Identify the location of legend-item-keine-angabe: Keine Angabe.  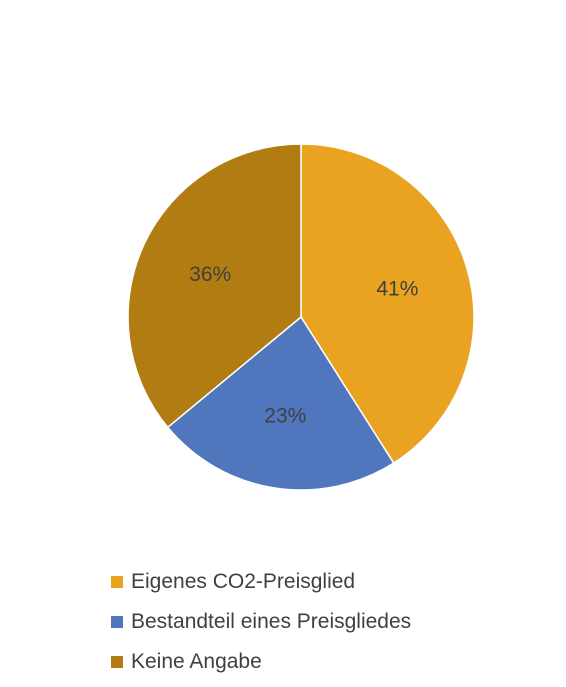
(261, 662).